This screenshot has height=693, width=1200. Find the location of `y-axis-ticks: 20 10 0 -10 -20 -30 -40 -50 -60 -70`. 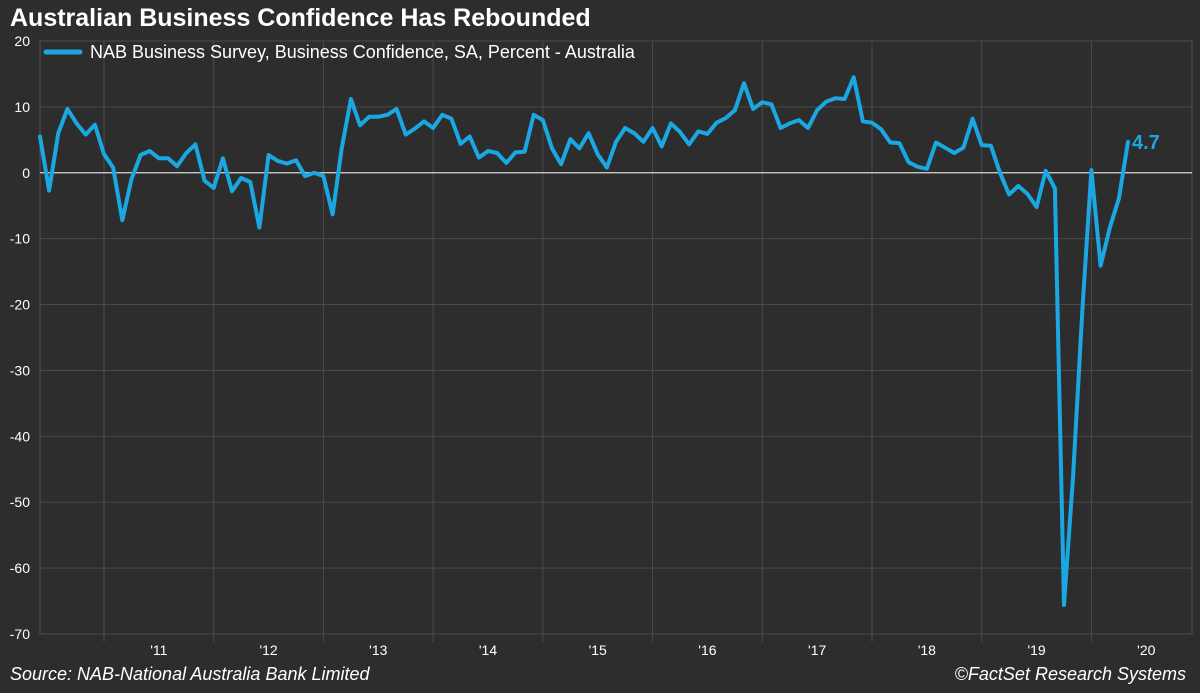

y-axis-ticks: 20 10 0 -10 -20 -30 -40 -50 -60 -70 is located at coordinates (20, 337).